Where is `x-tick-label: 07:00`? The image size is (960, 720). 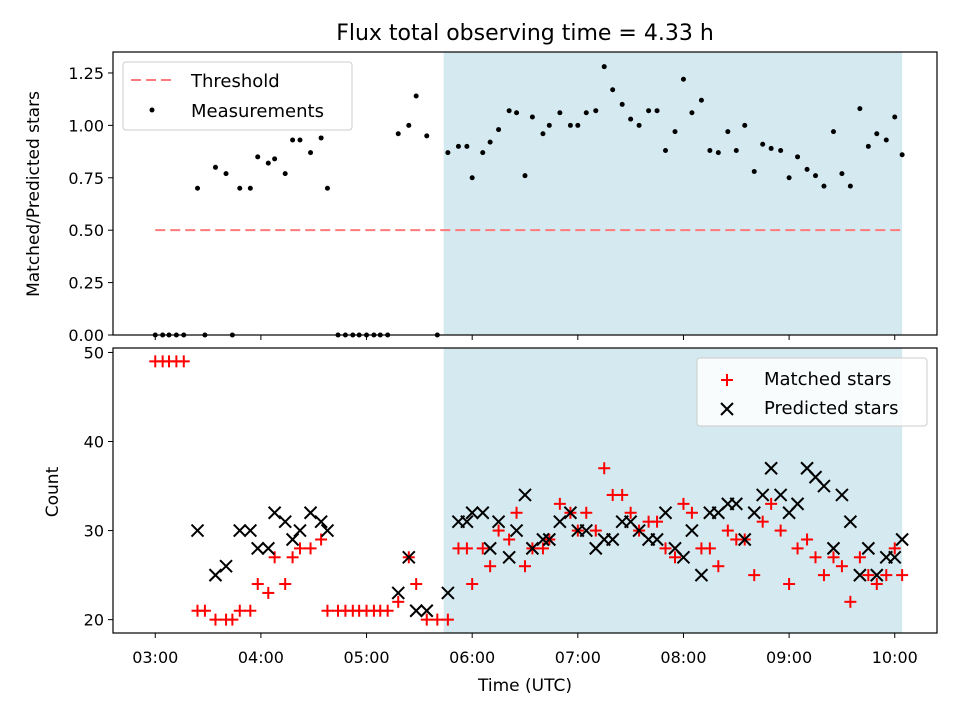 x-tick-label: 07:00 is located at coordinates (578, 657).